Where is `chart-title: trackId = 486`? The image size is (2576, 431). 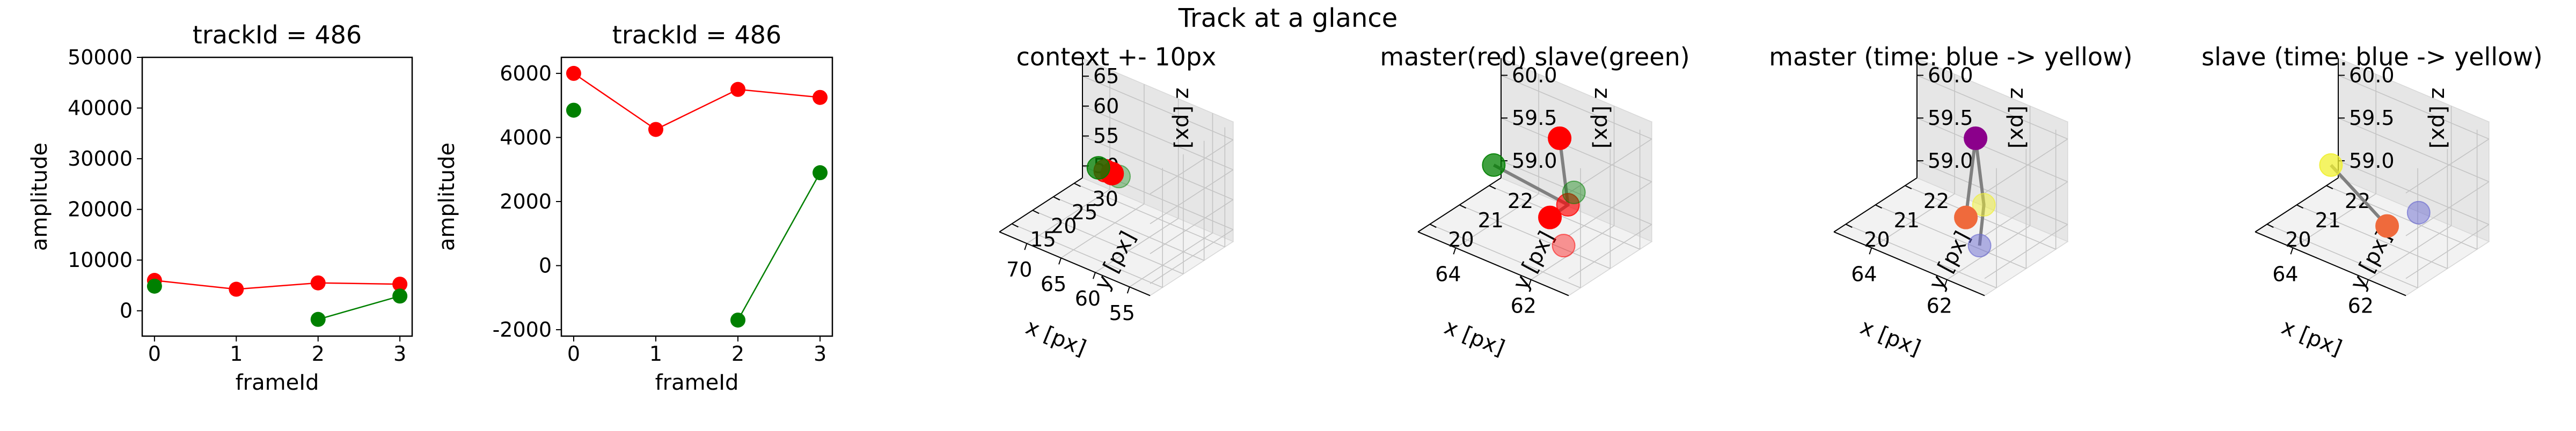
chart-title: trackId = 486 is located at coordinates (277, 34).